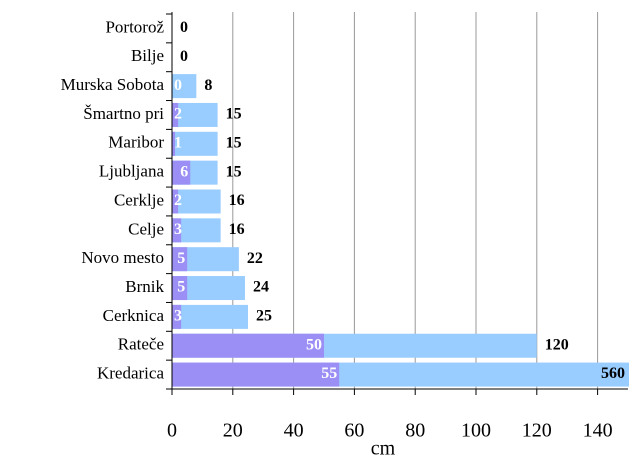 The width and height of the screenshot is (629, 457). What do you see at coordinates (208, 85) in the screenshot?
I see `value-label: 8` at bounding box center [208, 85].